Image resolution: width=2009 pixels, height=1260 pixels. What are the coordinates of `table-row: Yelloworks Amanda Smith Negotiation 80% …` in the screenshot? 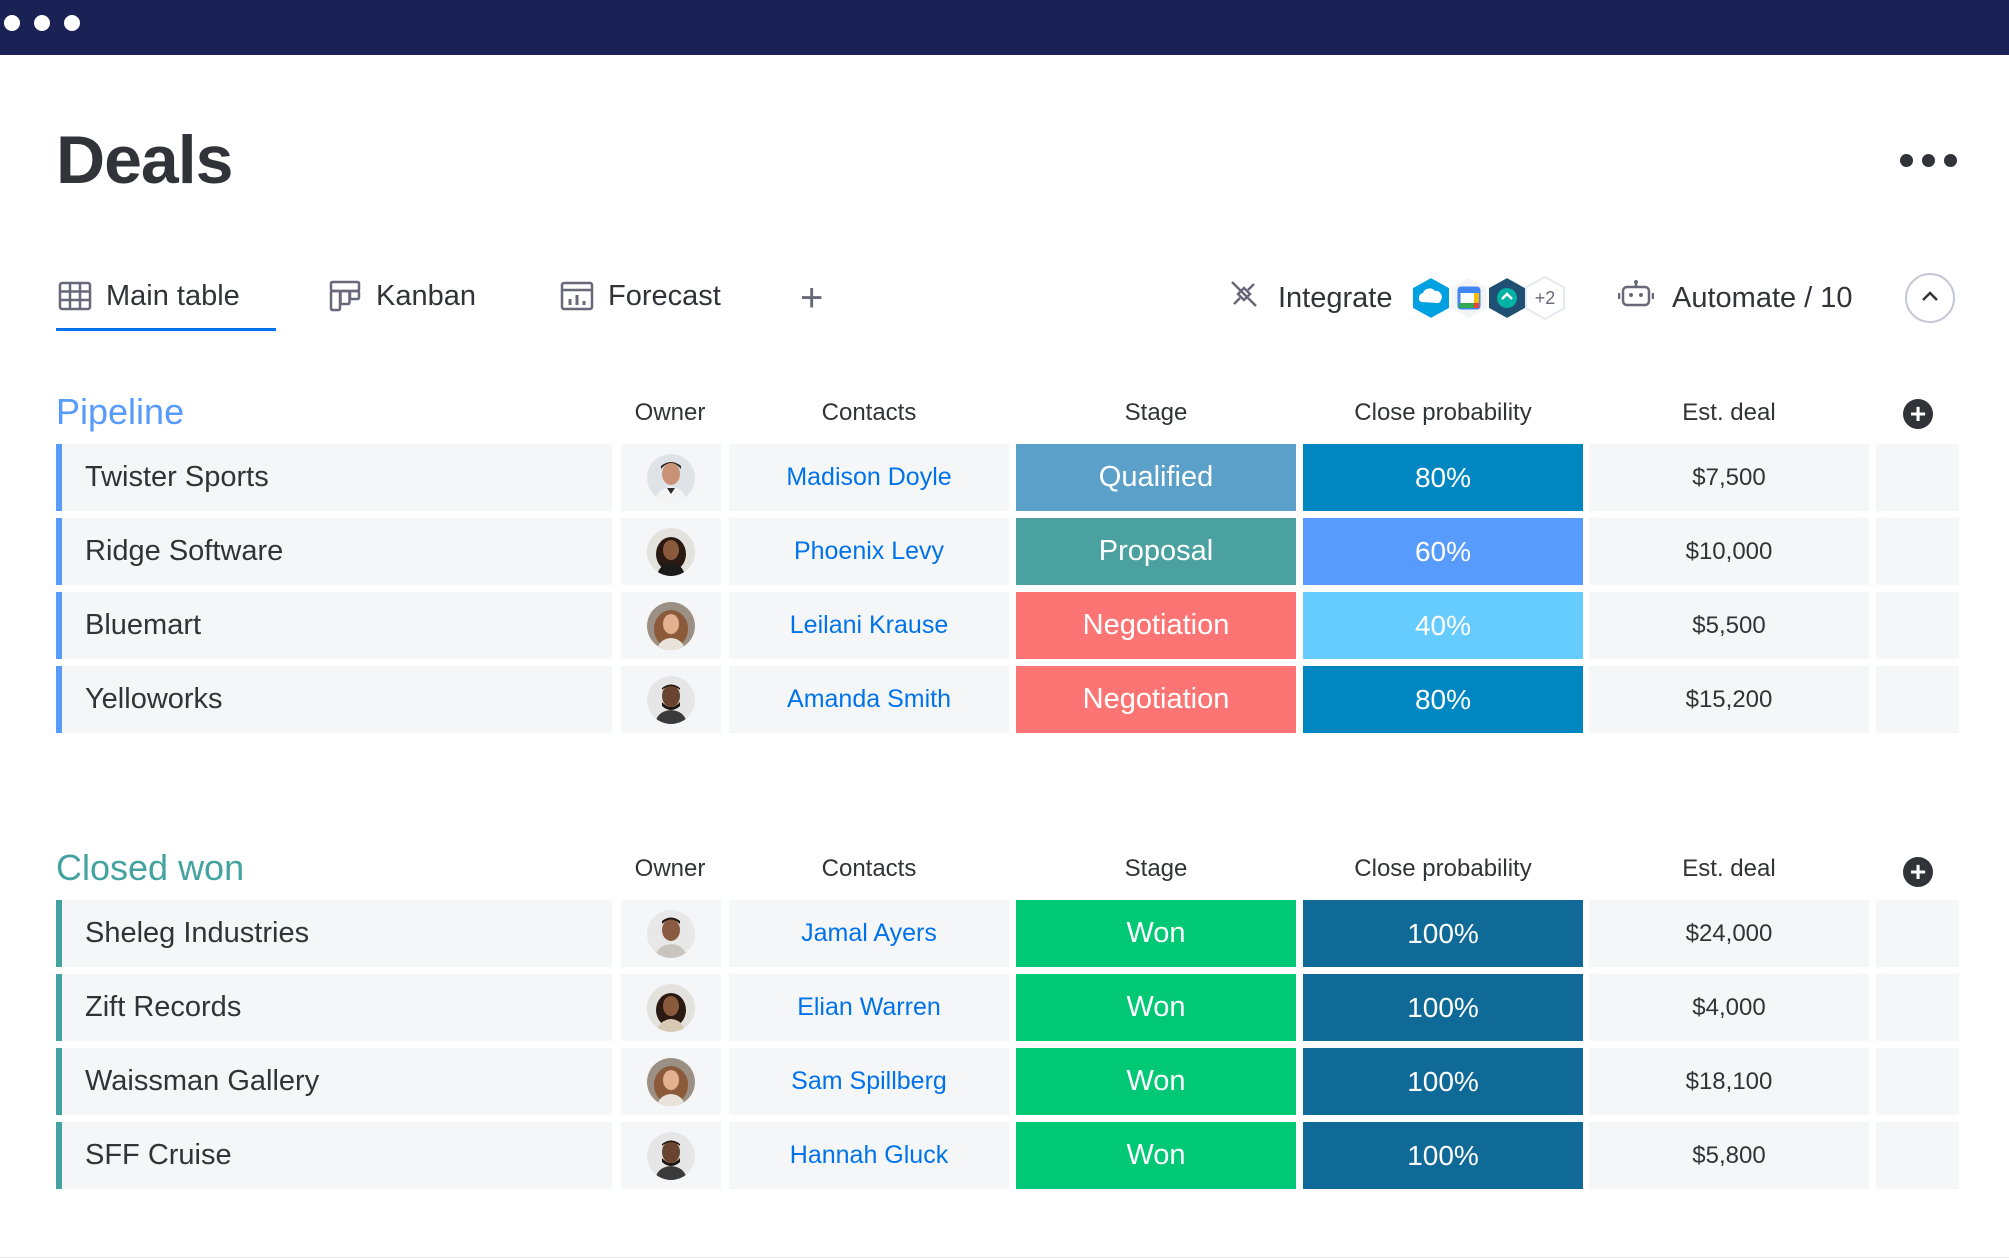 It's located at (1007, 699).